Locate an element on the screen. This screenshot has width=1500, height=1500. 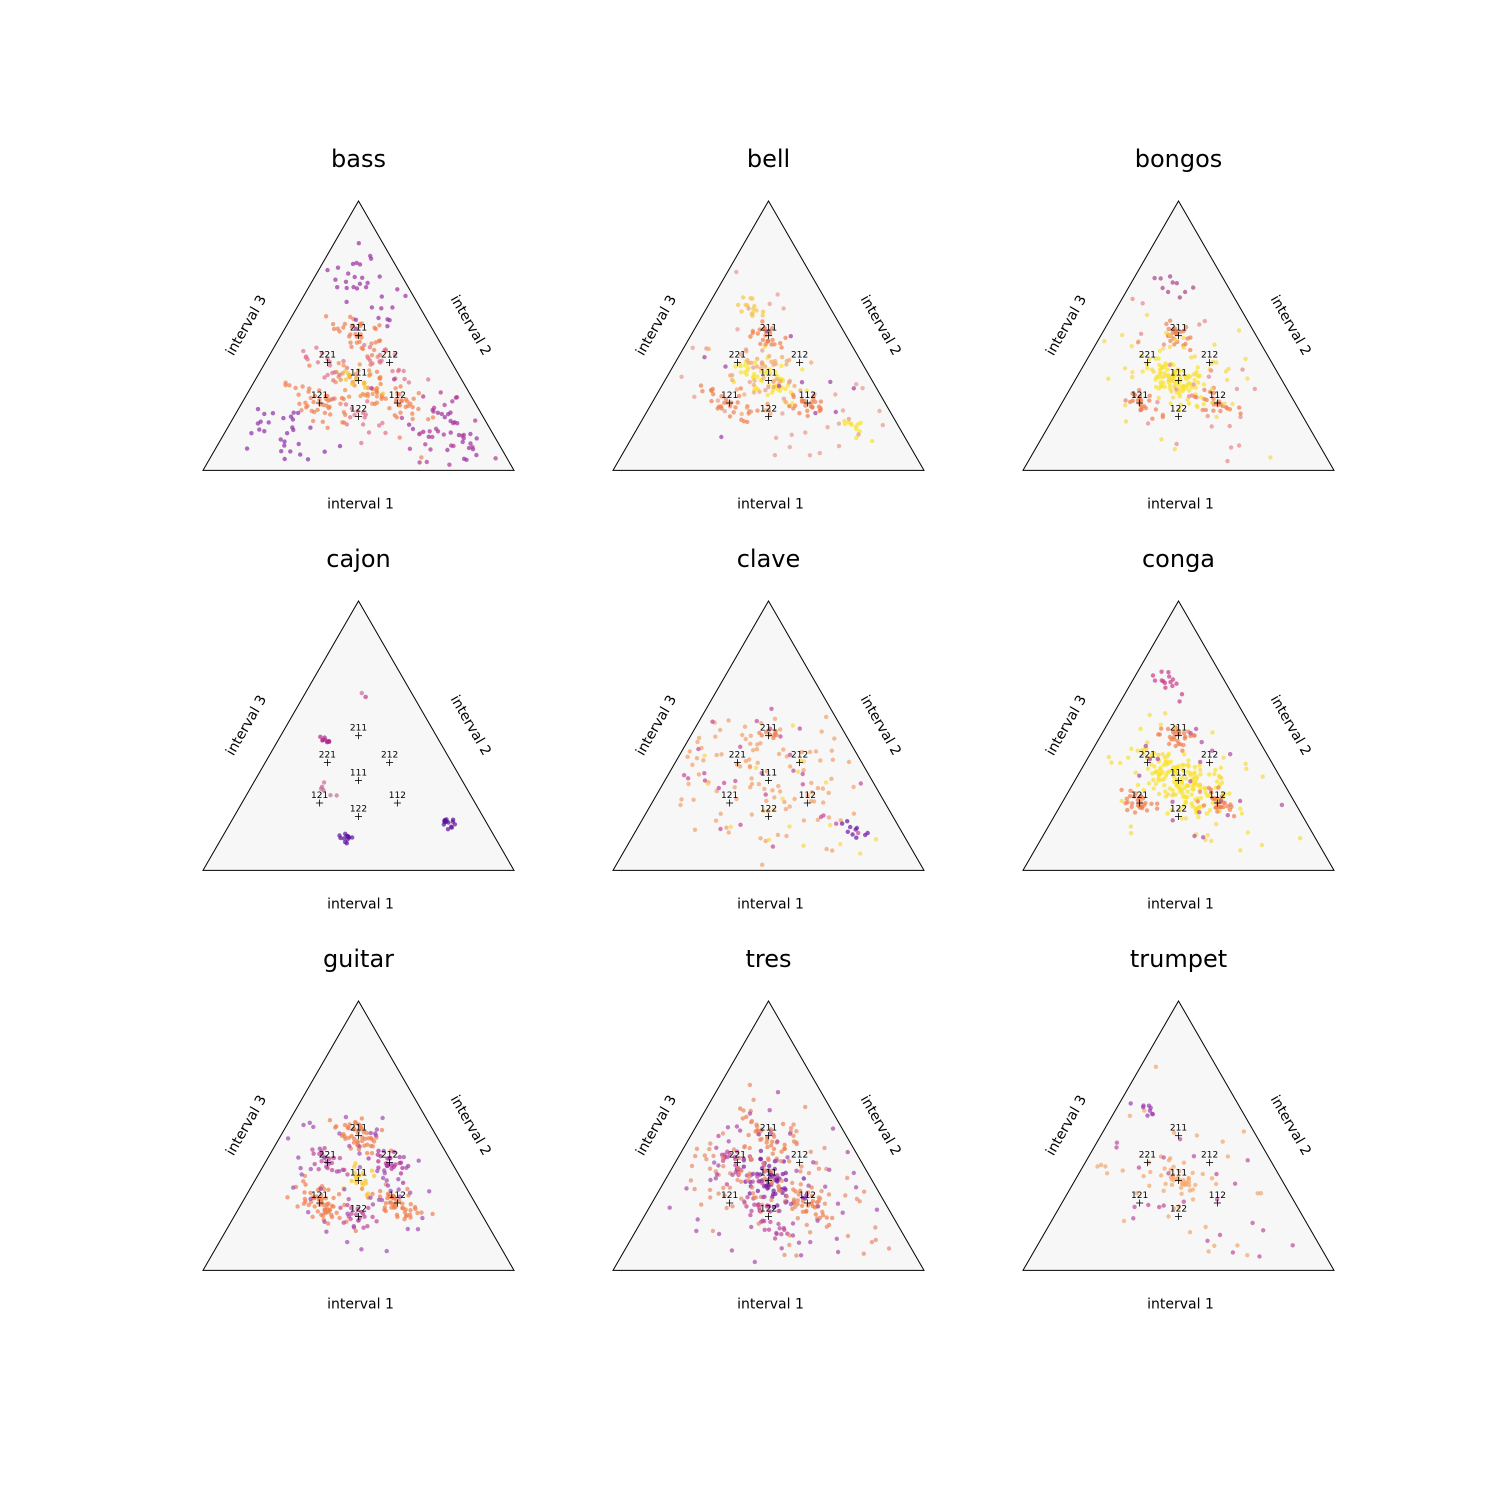
reference-marker-211: 211 is located at coordinates (358, 332).